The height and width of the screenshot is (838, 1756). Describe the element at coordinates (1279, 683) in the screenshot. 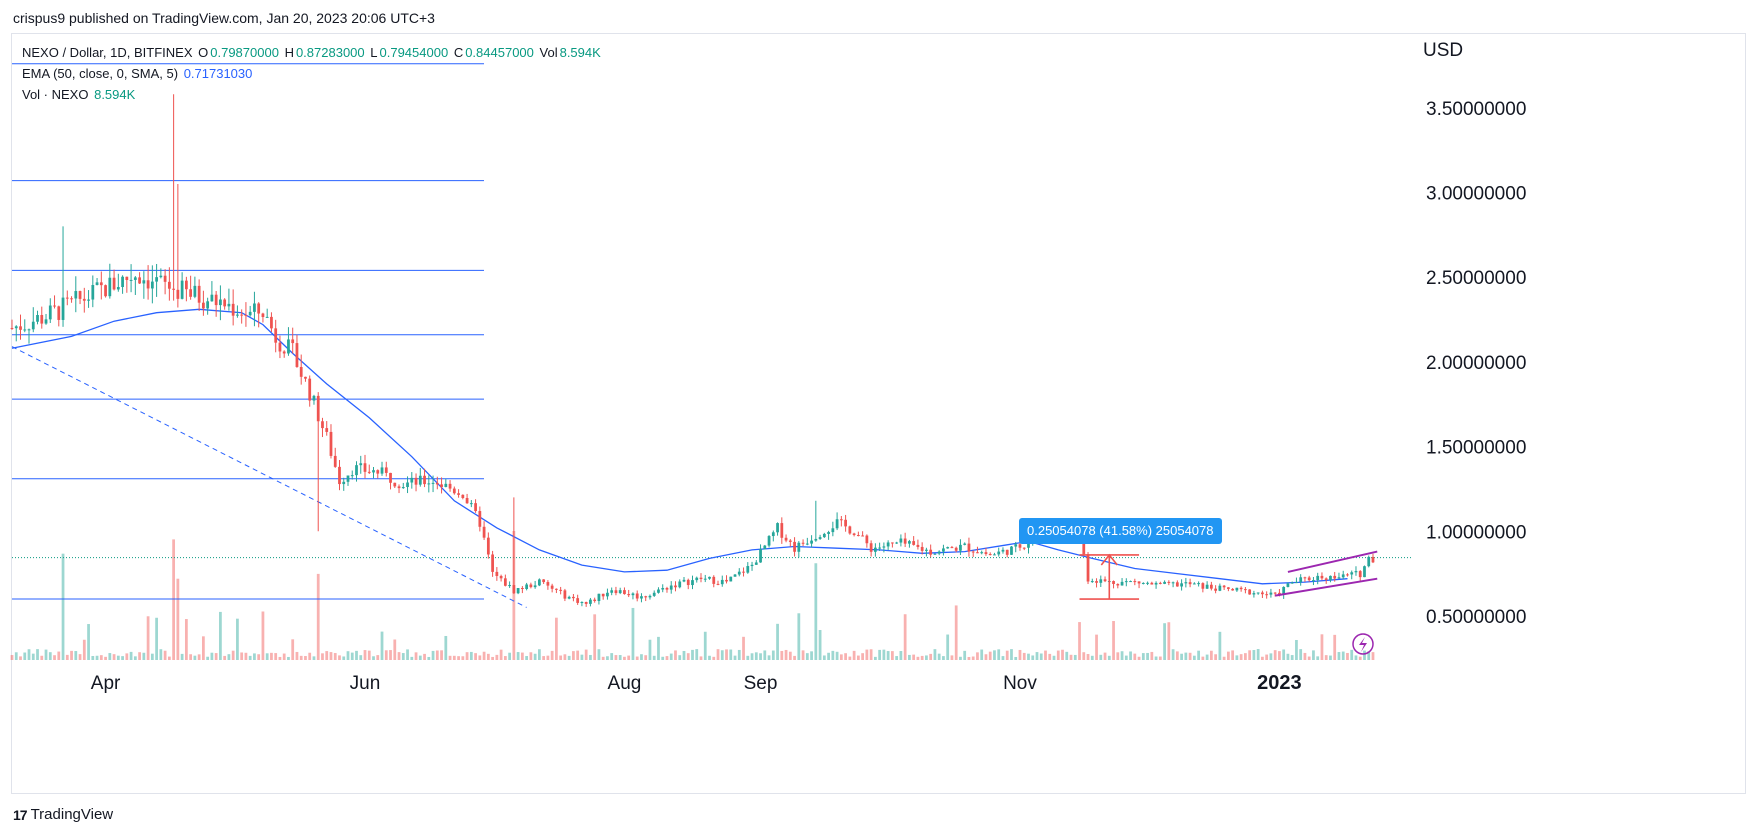

I see `x-tick-label: 2023` at that location.